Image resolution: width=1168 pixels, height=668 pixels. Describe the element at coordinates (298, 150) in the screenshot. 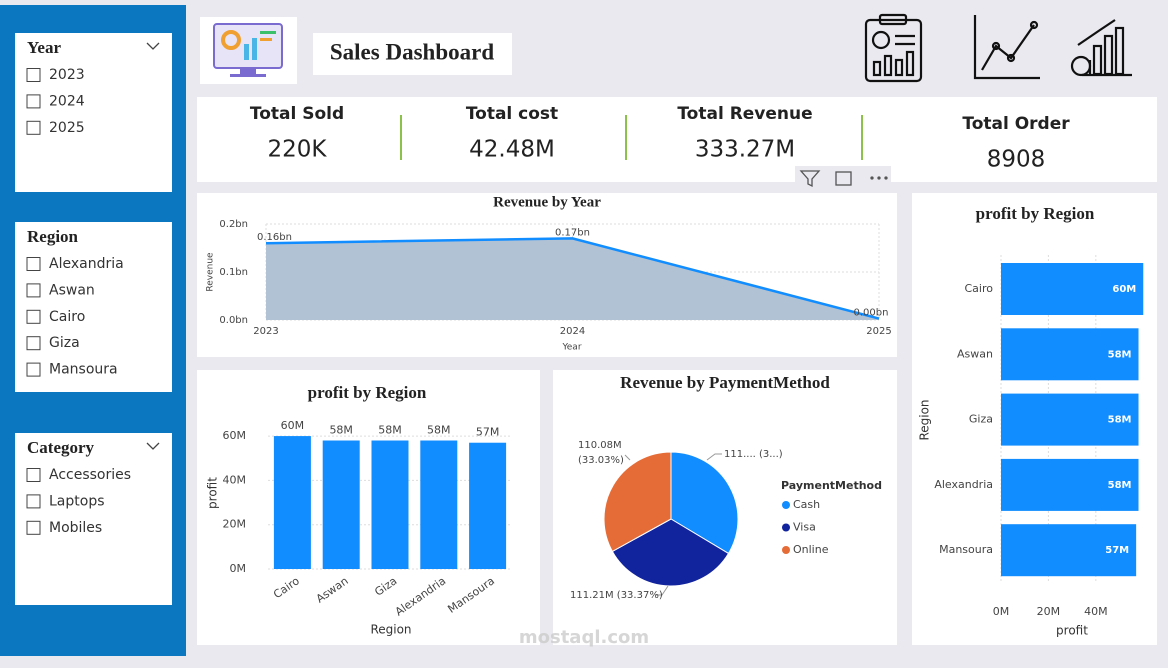

I see `kpi-value: 220K` at that location.